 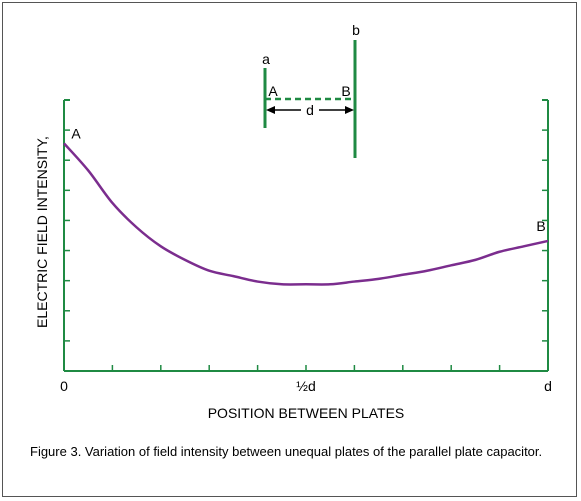 I want to click on curve-point-label-b: B, so click(x=540, y=226).